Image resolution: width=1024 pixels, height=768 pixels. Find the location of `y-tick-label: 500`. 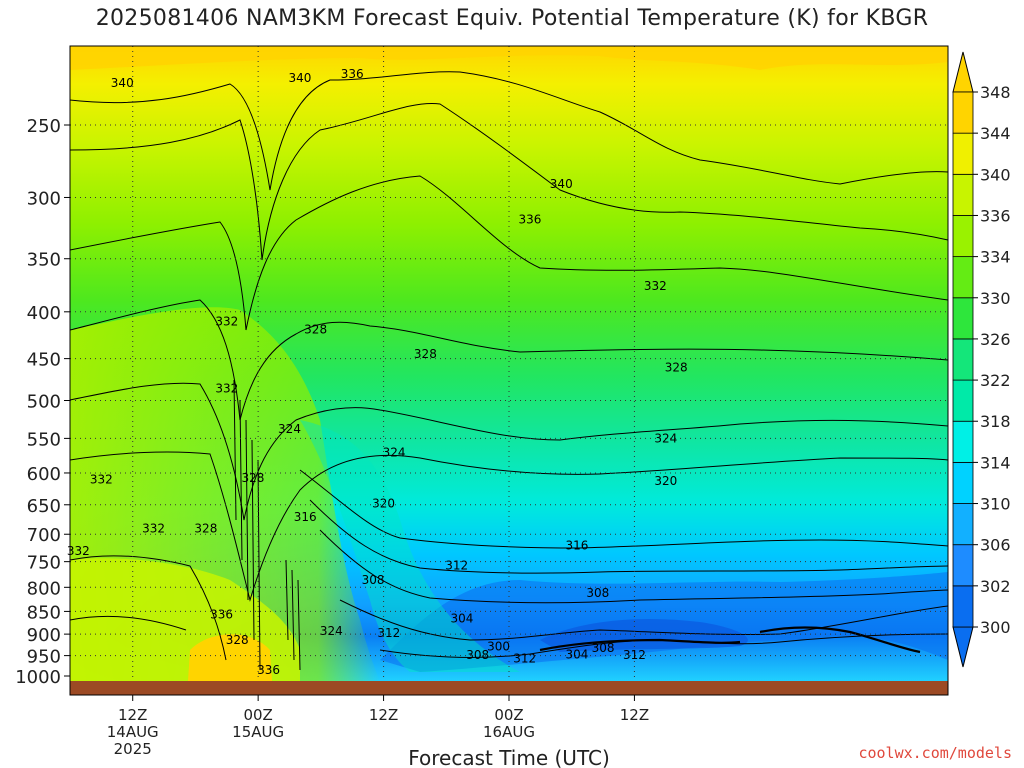

y-tick-label: 500 is located at coordinates (44, 402).